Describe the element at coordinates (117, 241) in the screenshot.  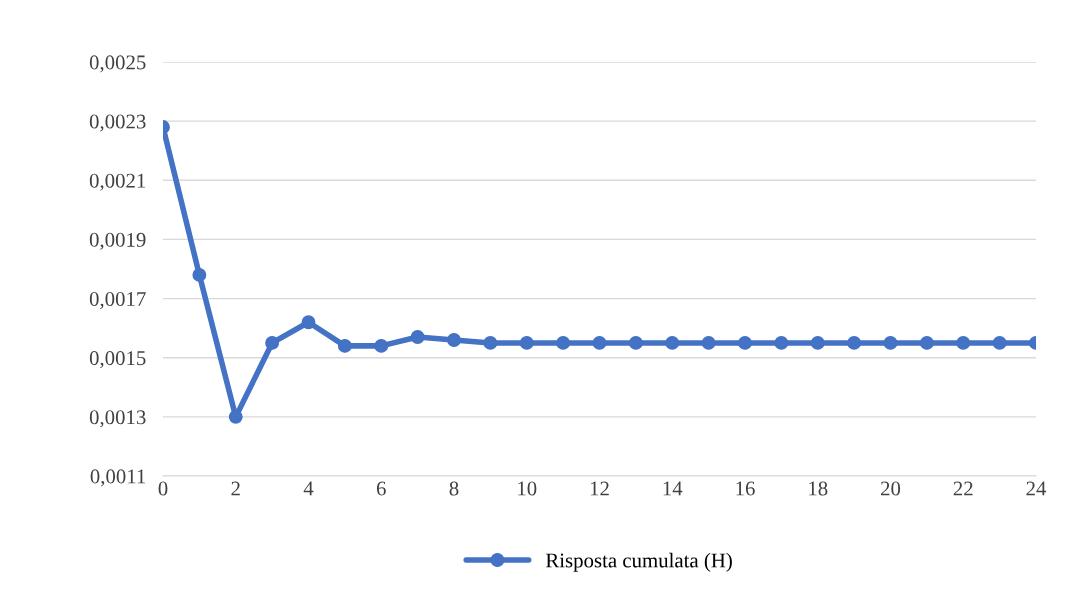
I see `y-tick-label: 0,0019` at that location.